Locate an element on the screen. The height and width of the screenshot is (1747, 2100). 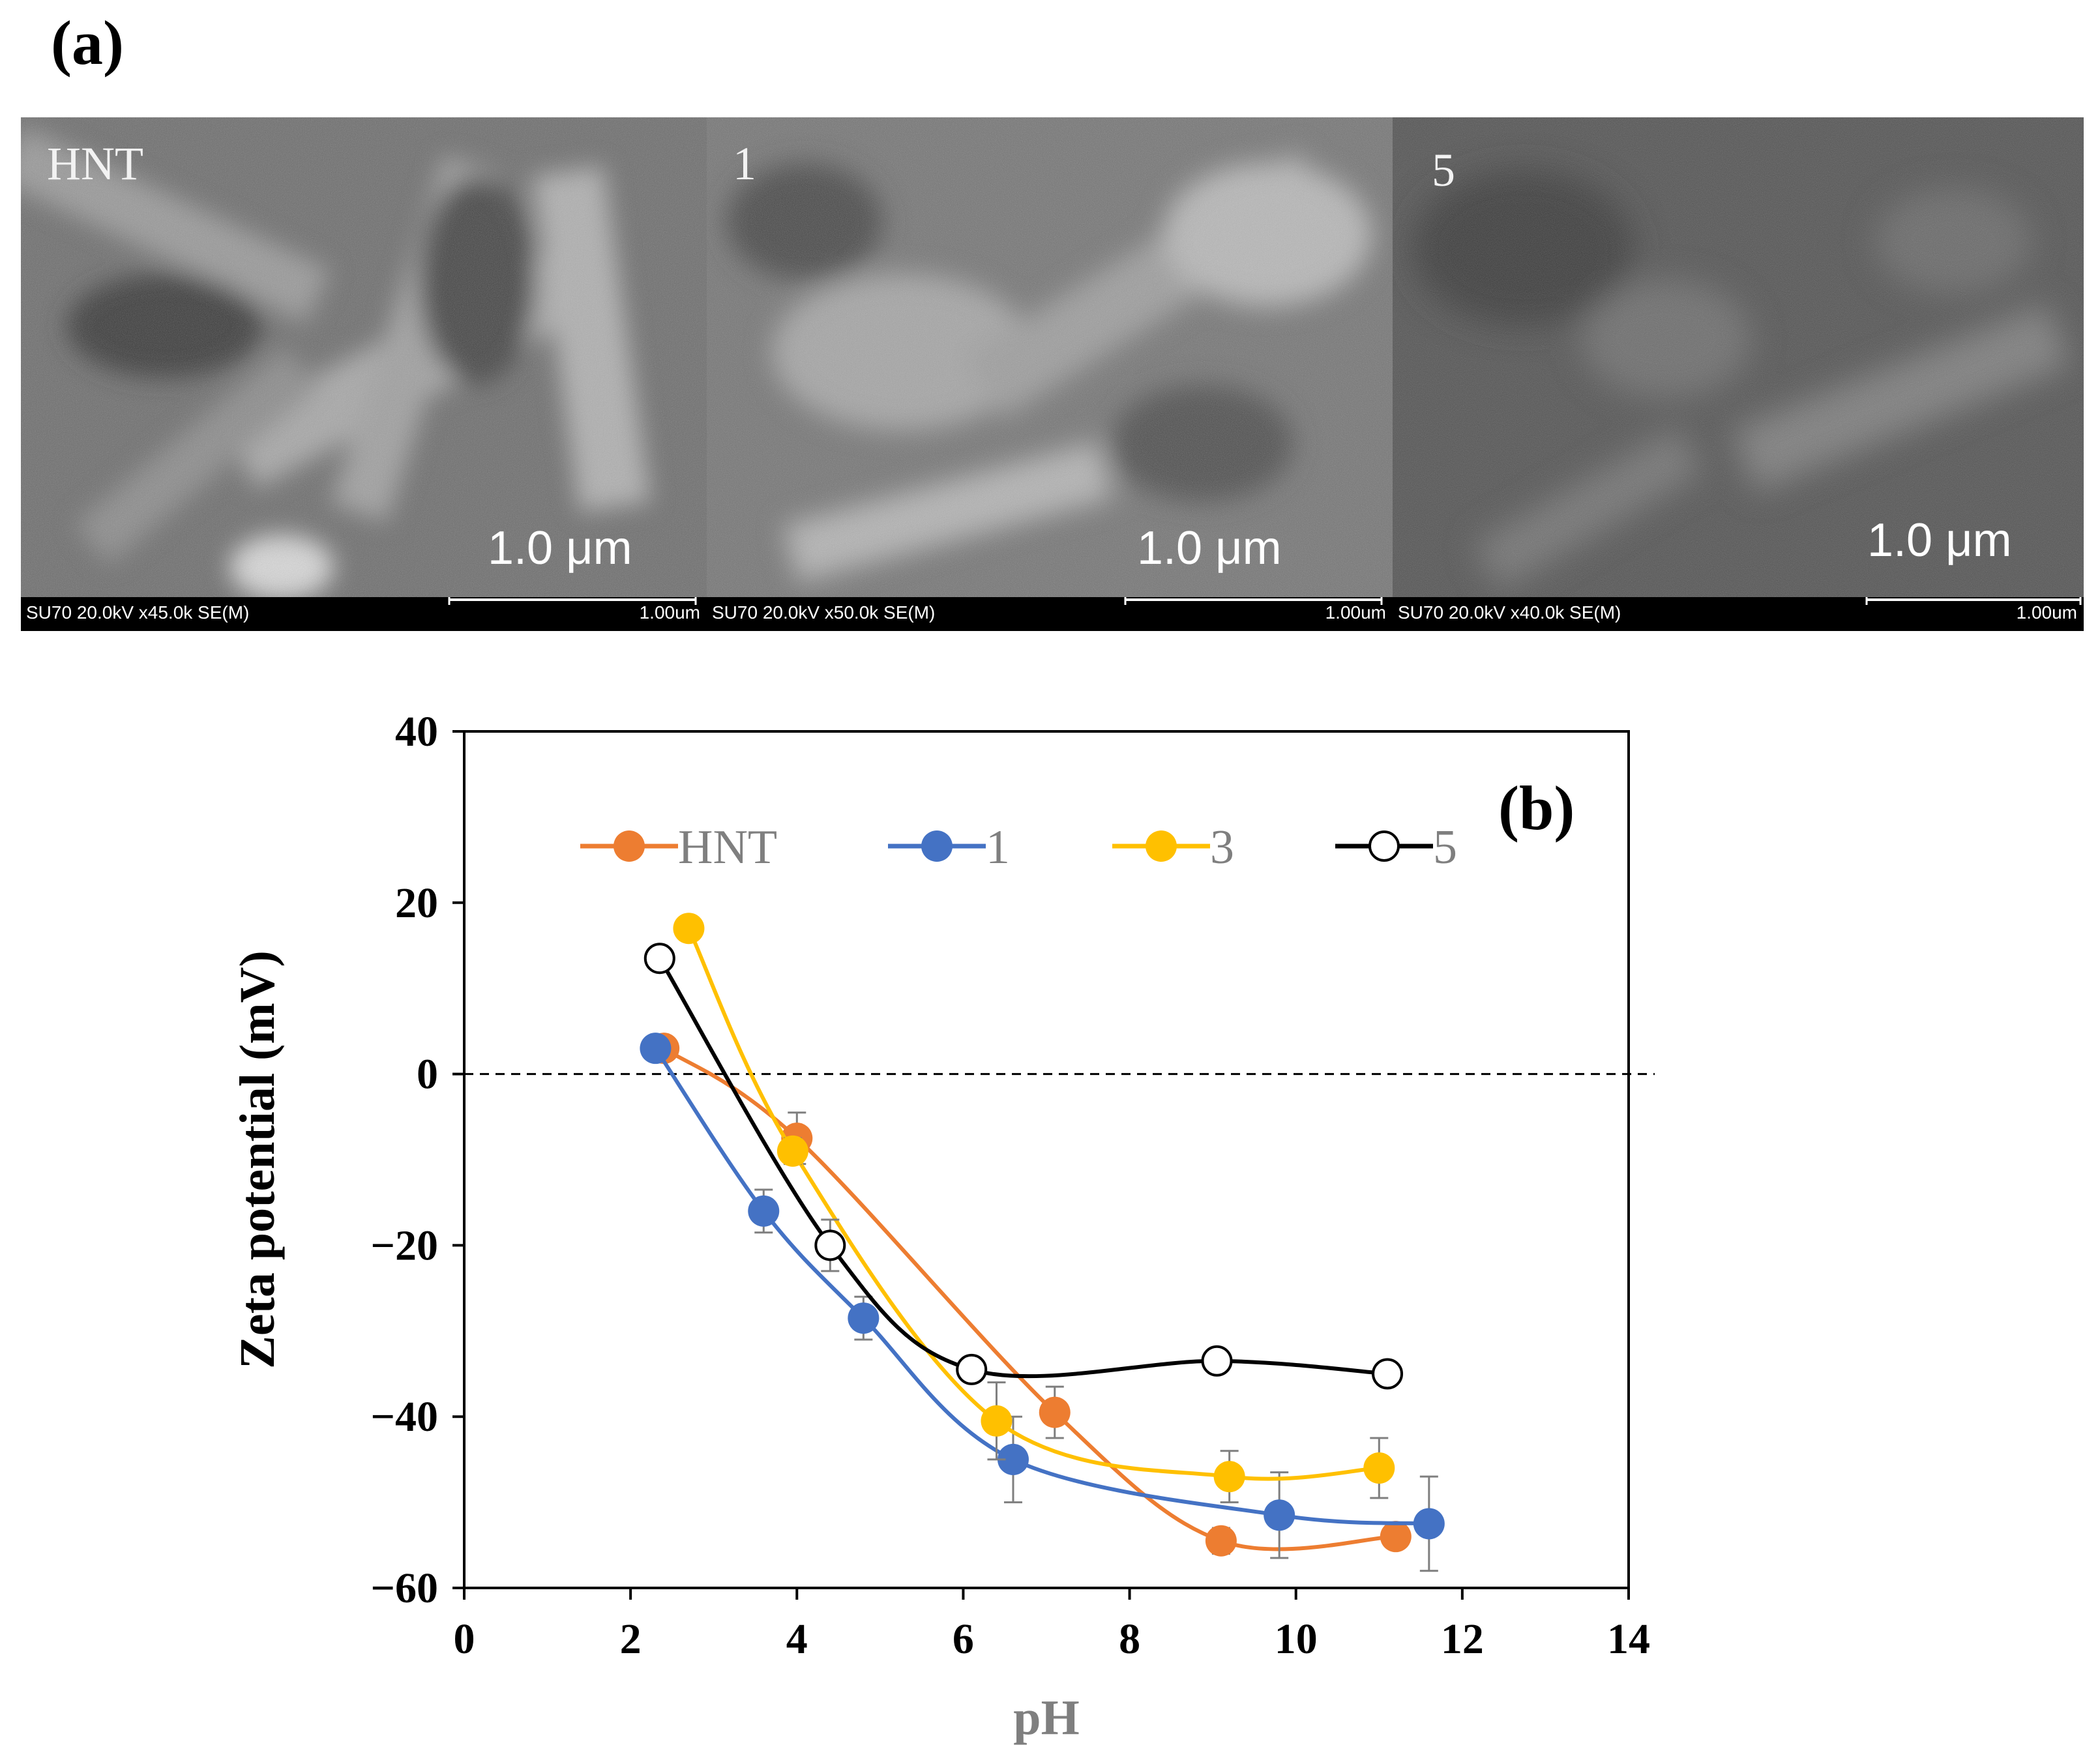
x-tick-label: 10 is located at coordinates (1296, 1639).